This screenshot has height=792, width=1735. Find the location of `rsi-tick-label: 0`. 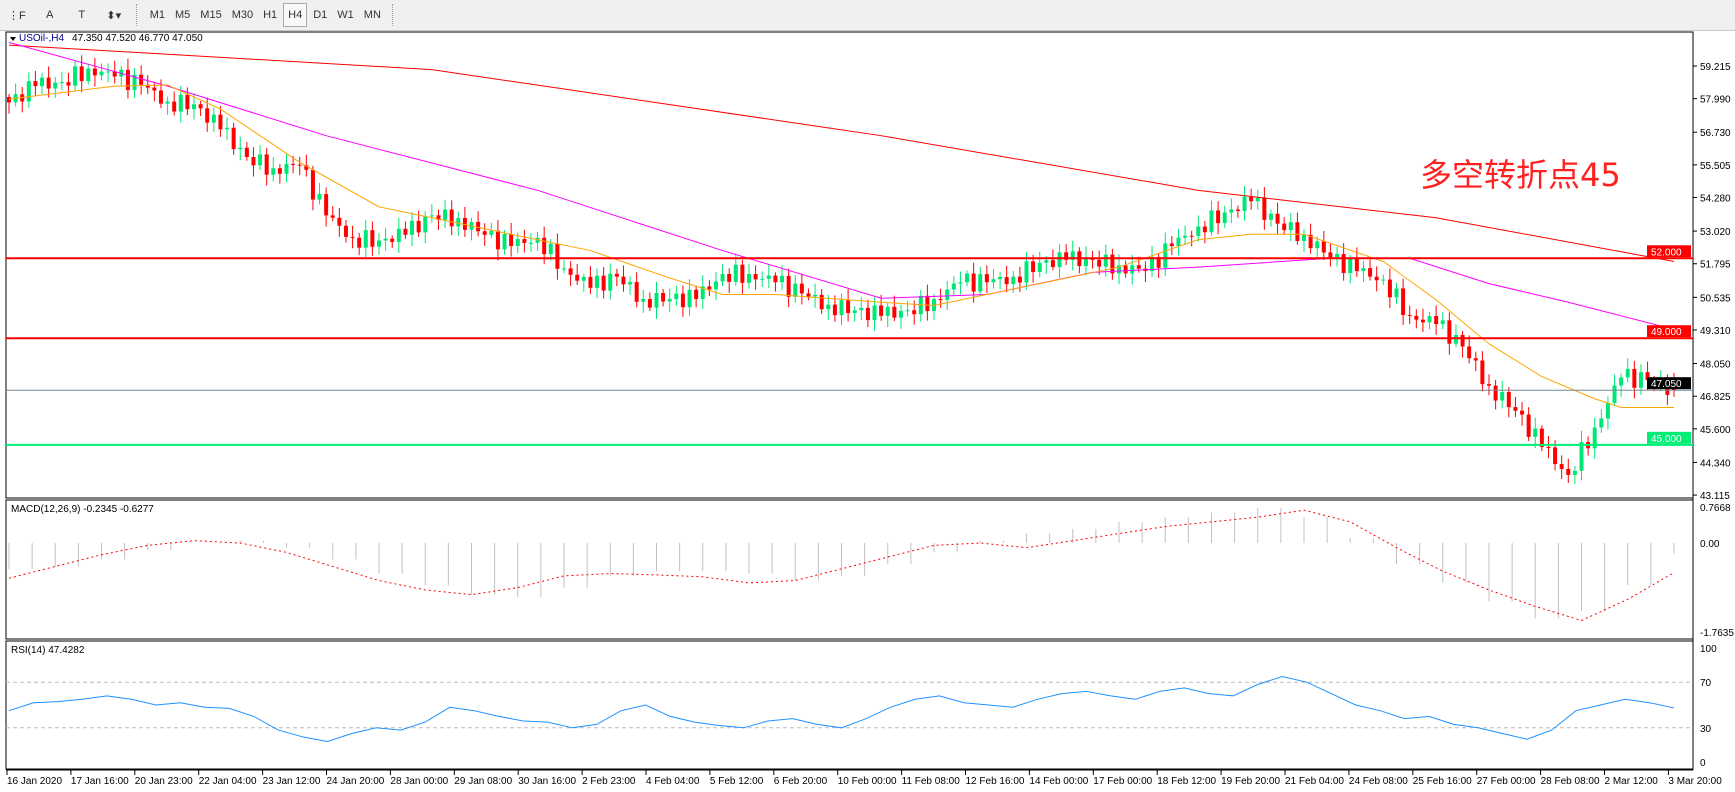

rsi-tick-label: 0 is located at coordinates (1703, 763).